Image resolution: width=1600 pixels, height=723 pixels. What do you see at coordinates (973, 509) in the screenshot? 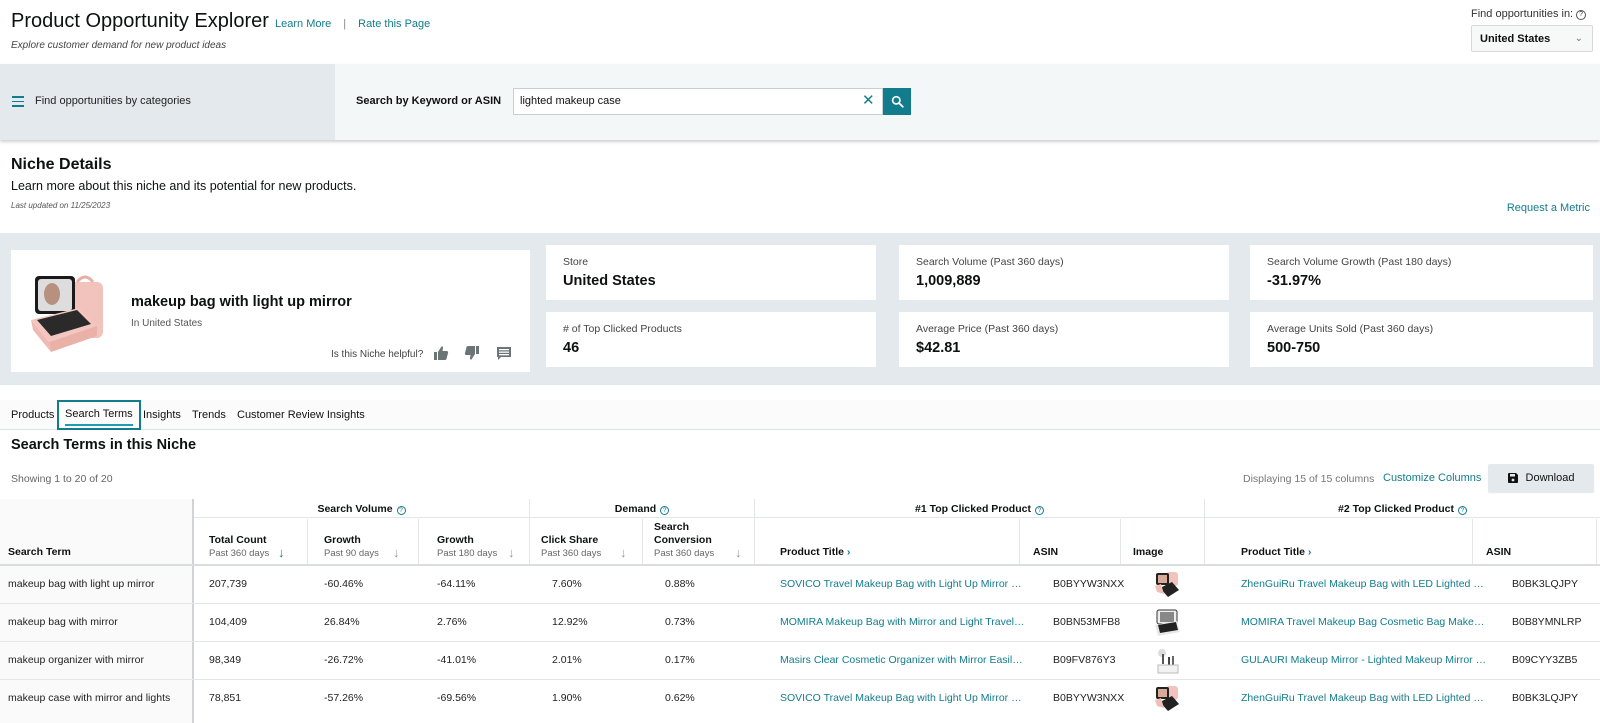
I see `group-label: #1 Top Clicked Product` at bounding box center [973, 509].